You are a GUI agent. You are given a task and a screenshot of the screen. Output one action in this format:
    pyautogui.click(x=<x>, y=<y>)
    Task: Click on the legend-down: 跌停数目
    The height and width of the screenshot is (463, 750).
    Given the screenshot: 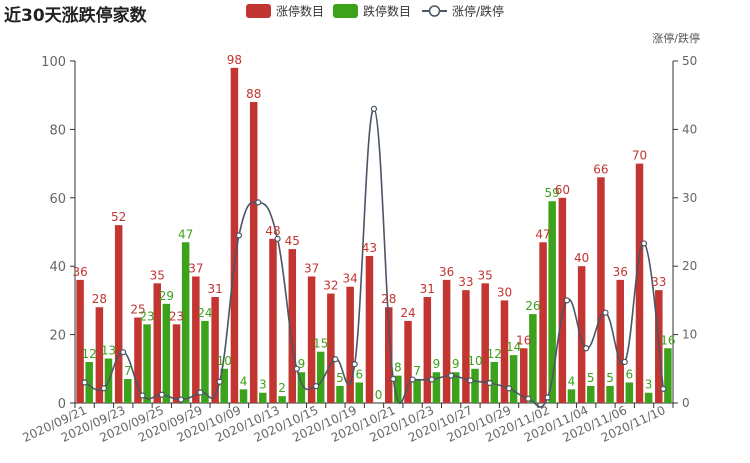 What is the action you would take?
    pyautogui.click(x=372, y=11)
    